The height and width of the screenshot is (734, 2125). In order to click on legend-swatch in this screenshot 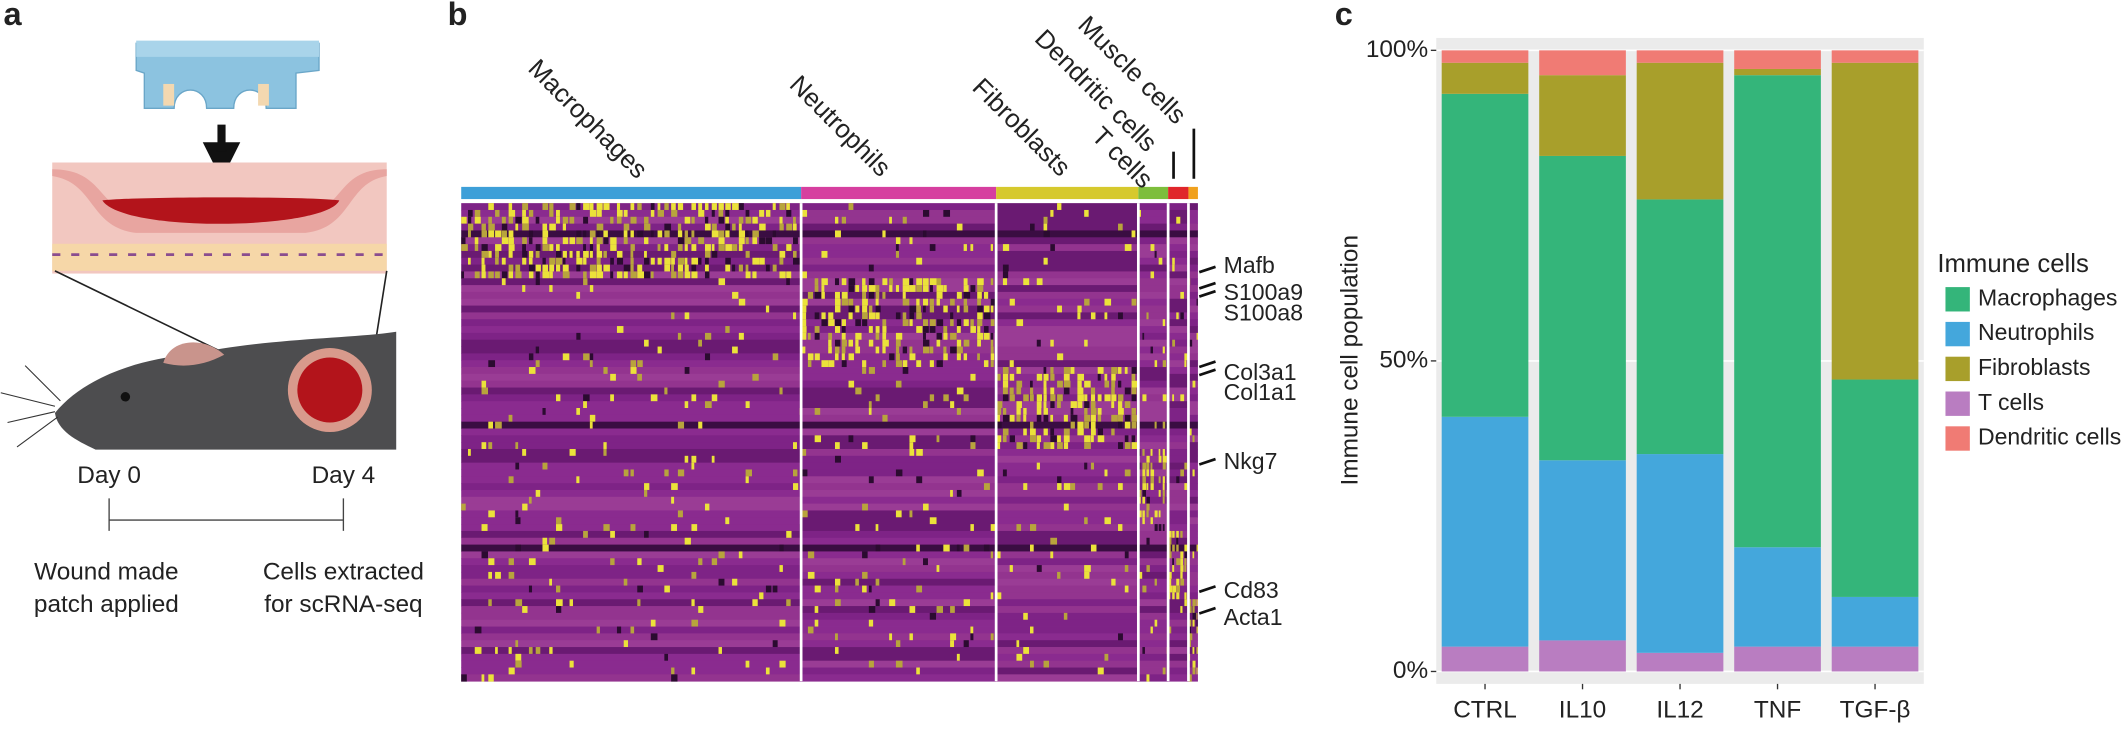, I will do `click(1957, 299)`.